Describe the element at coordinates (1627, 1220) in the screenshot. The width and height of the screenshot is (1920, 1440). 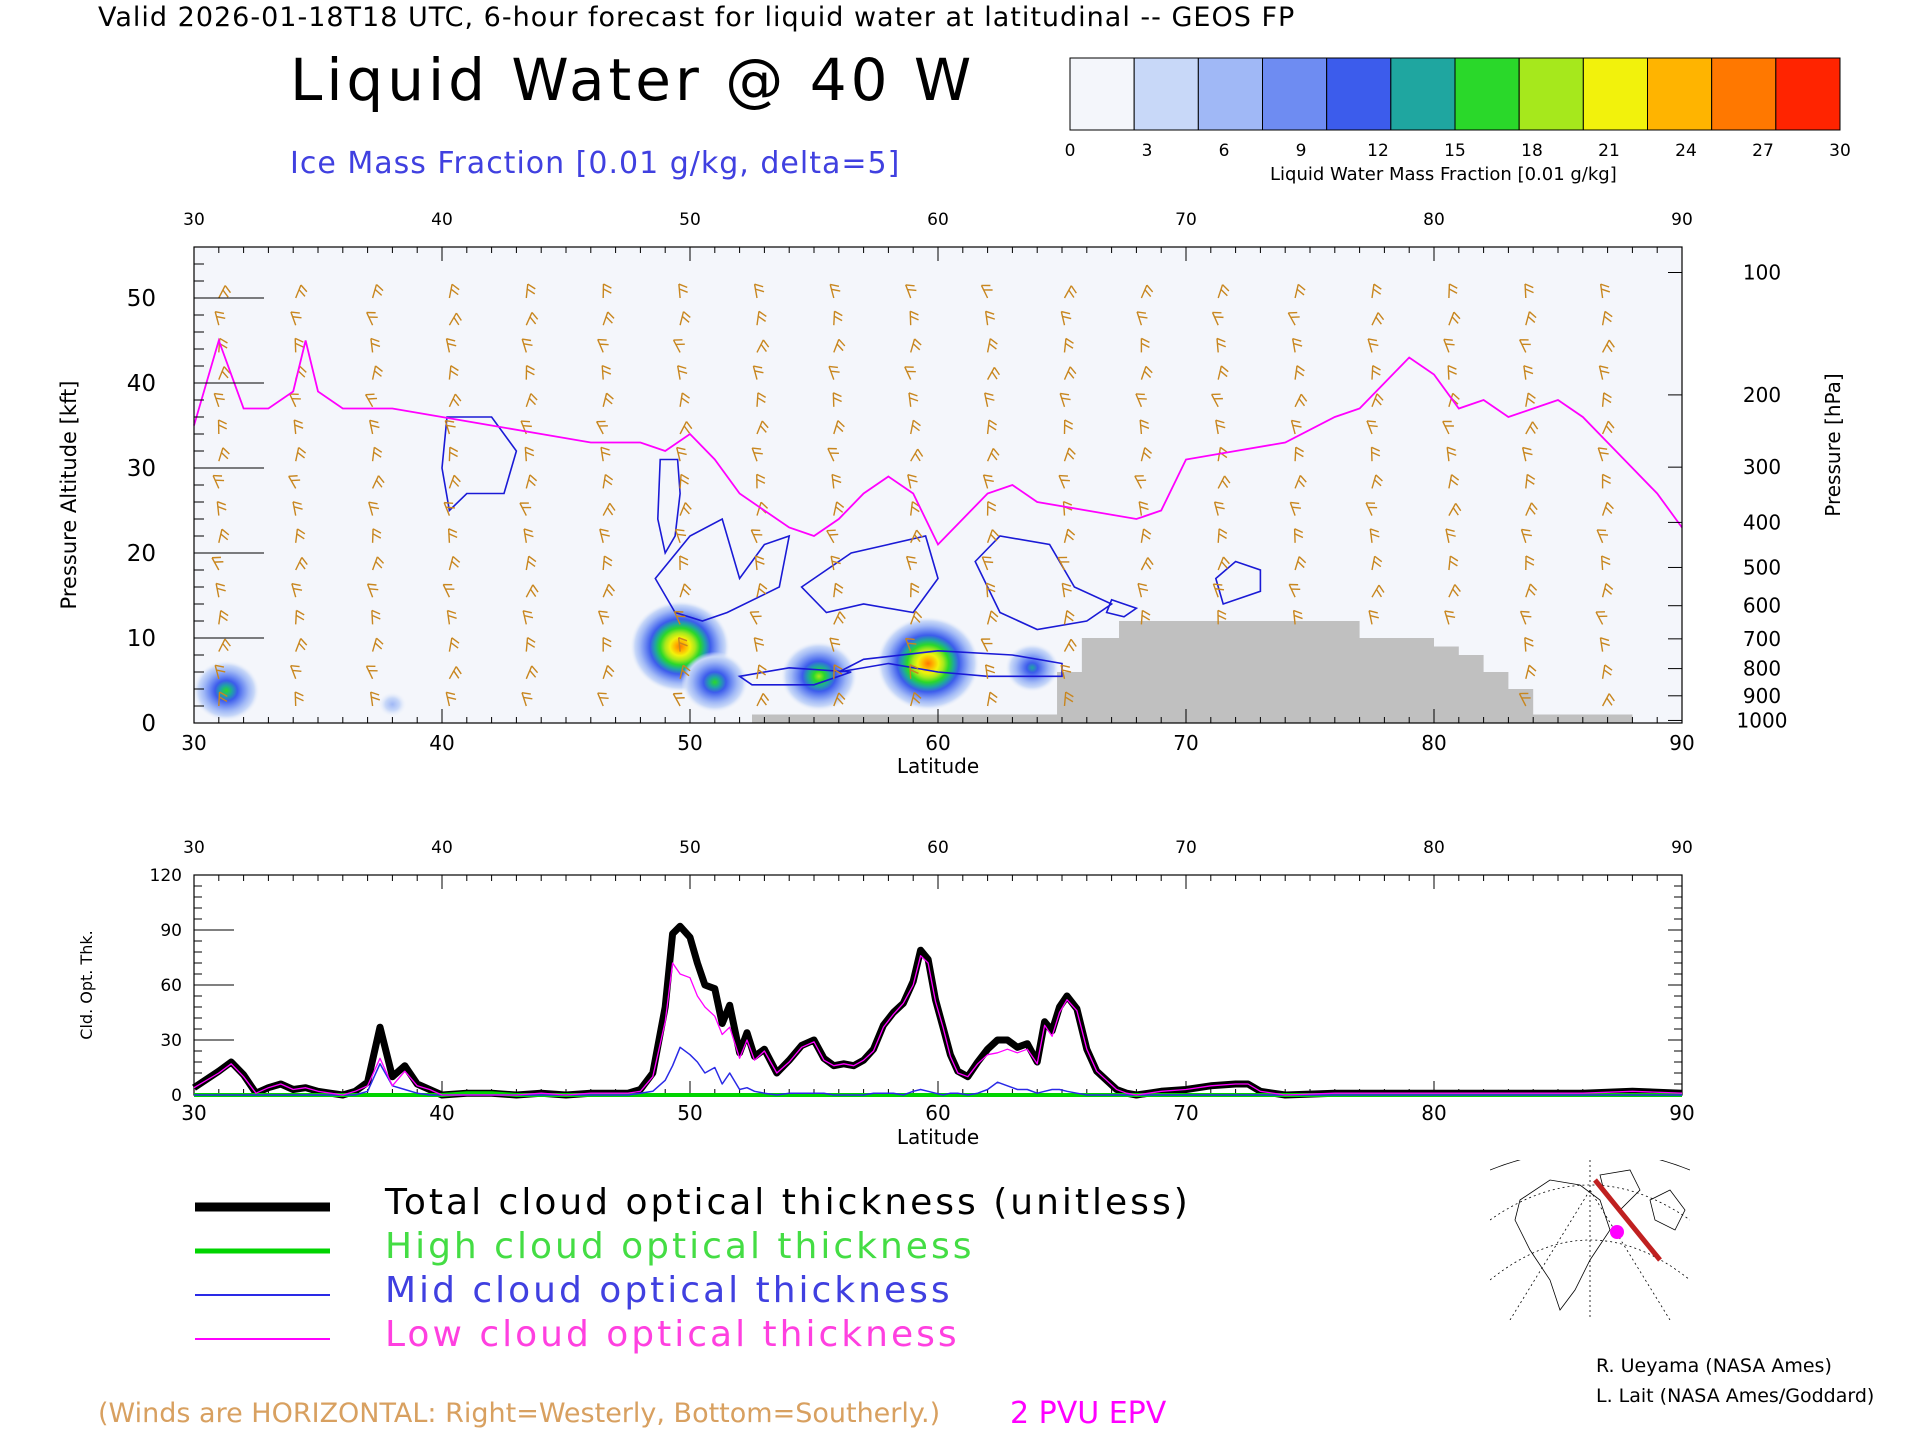
I see `cross-section-track` at that location.